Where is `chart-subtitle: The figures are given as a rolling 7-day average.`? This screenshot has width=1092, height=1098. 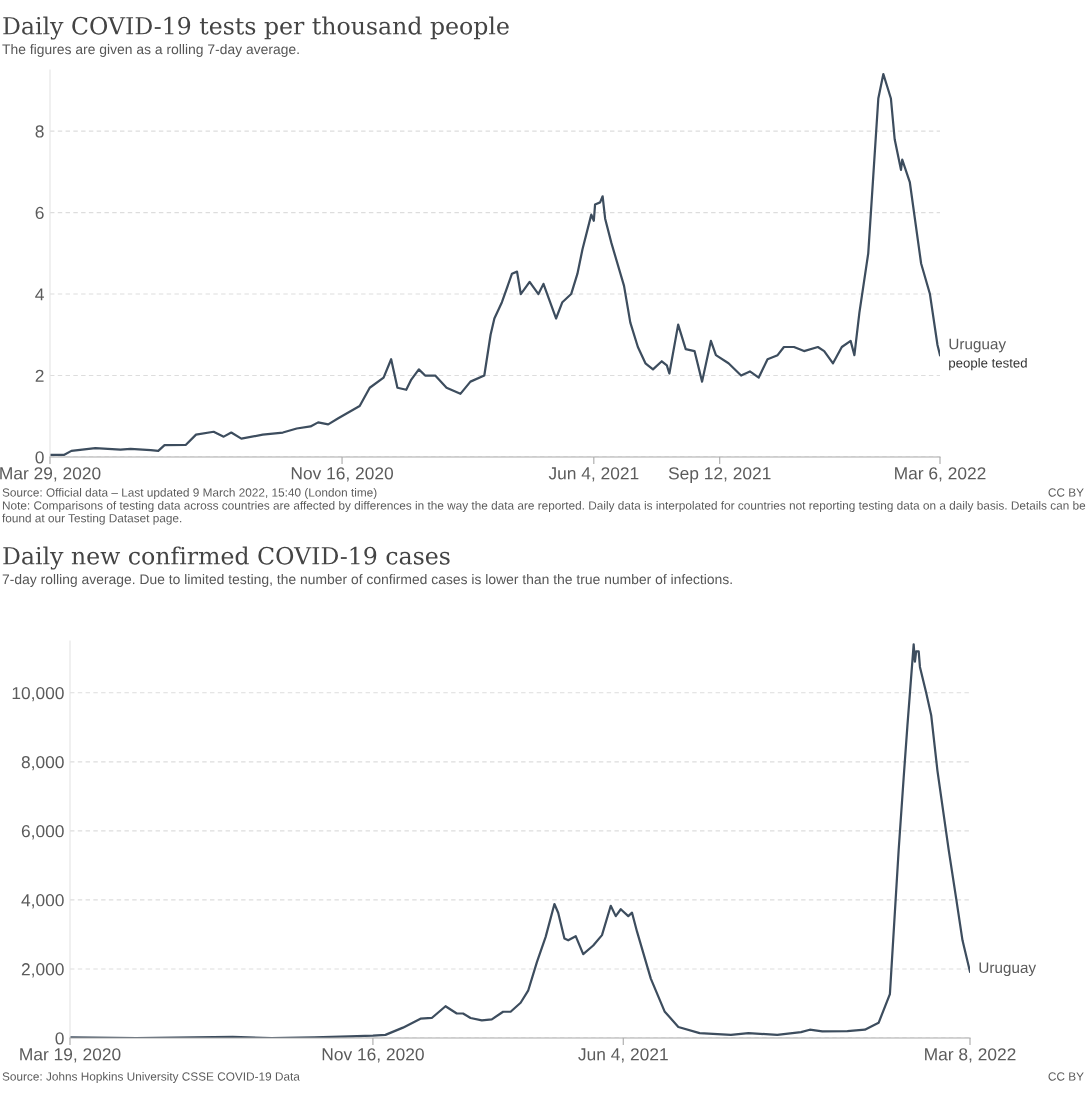 chart-subtitle: The figures are given as a rolling 7-day average. is located at coordinates (150, 50).